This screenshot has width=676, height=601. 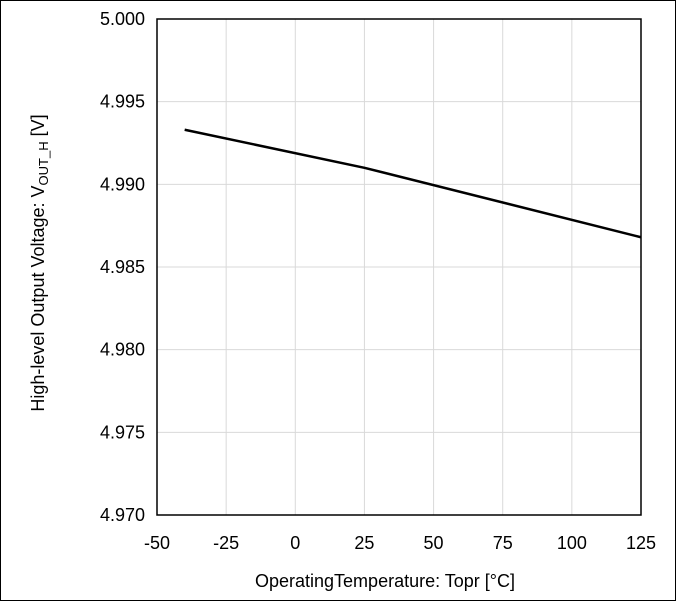 I want to click on y-tick-label: 4.980, so click(x=122, y=350).